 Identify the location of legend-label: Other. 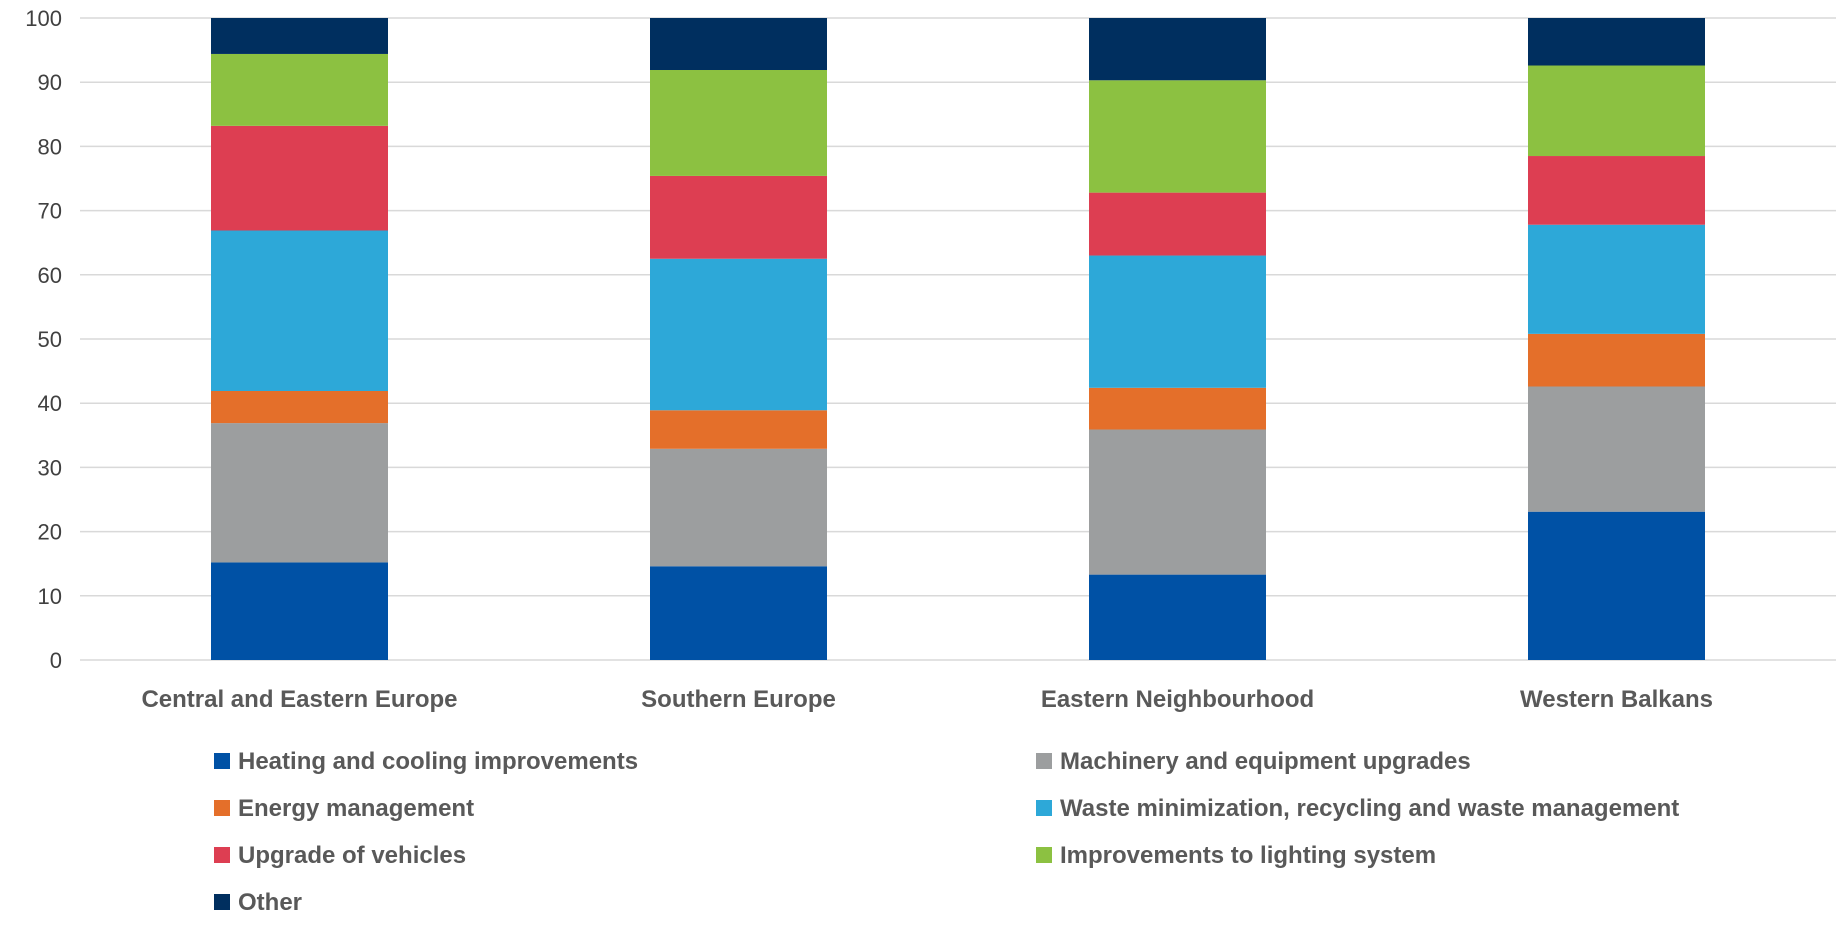
(270, 902).